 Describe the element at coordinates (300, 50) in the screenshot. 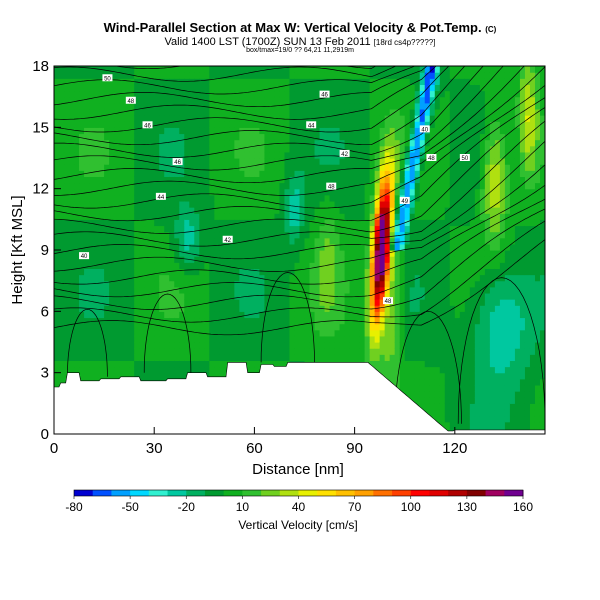

I see `info-line: box/tmax=19/0 ?? 64,21 11,2919m` at that location.